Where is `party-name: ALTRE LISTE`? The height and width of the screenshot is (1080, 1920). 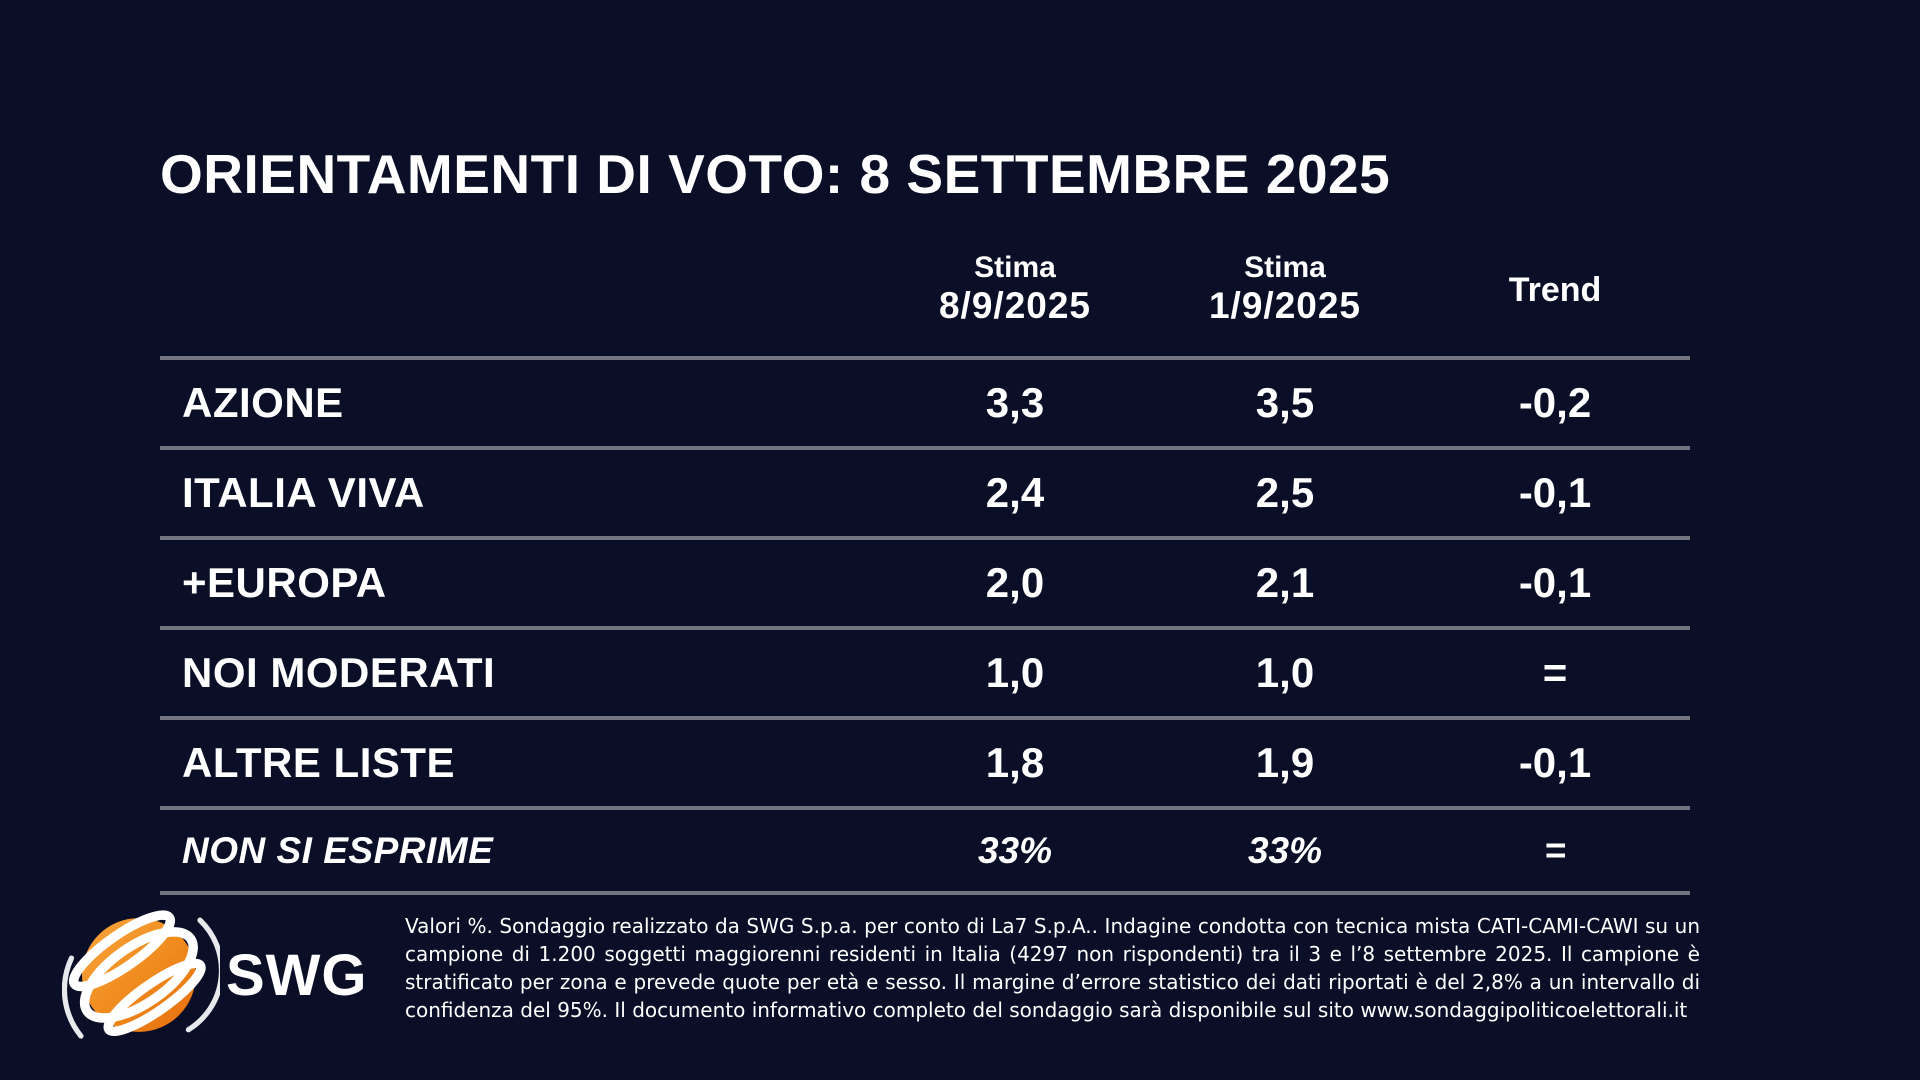
party-name: ALTRE LISTE is located at coordinates (319, 762).